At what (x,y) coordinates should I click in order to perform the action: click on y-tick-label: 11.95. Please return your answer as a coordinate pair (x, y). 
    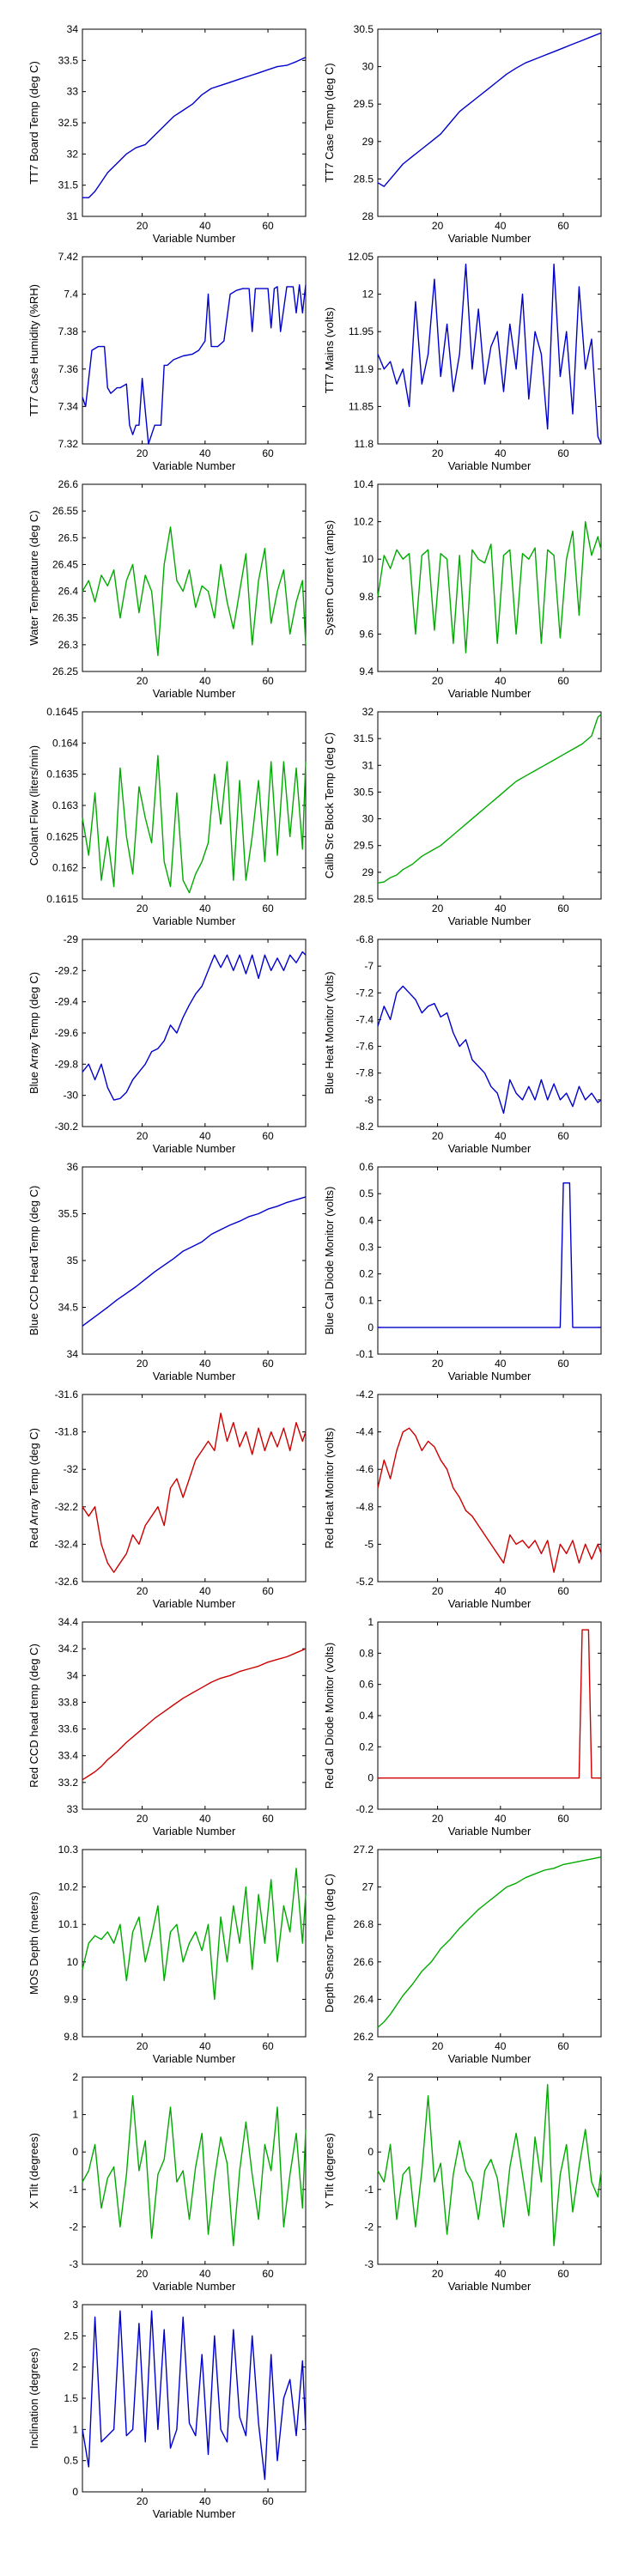
    Looking at the image, I should click on (361, 331).